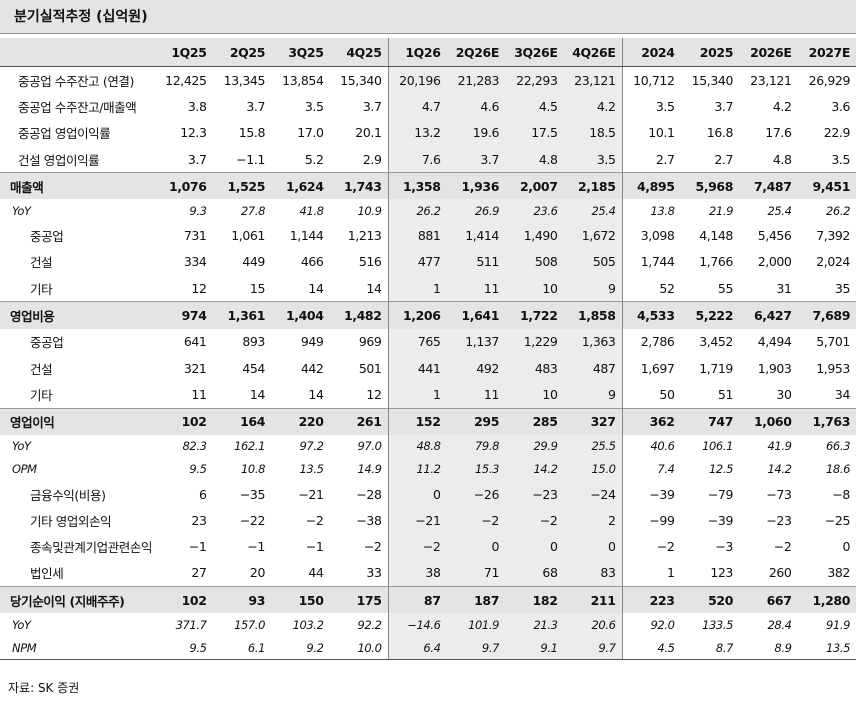 The height and width of the screenshot is (702, 856). Describe the element at coordinates (833, 342) in the screenshot. I see `cell: 5,701` at that location.